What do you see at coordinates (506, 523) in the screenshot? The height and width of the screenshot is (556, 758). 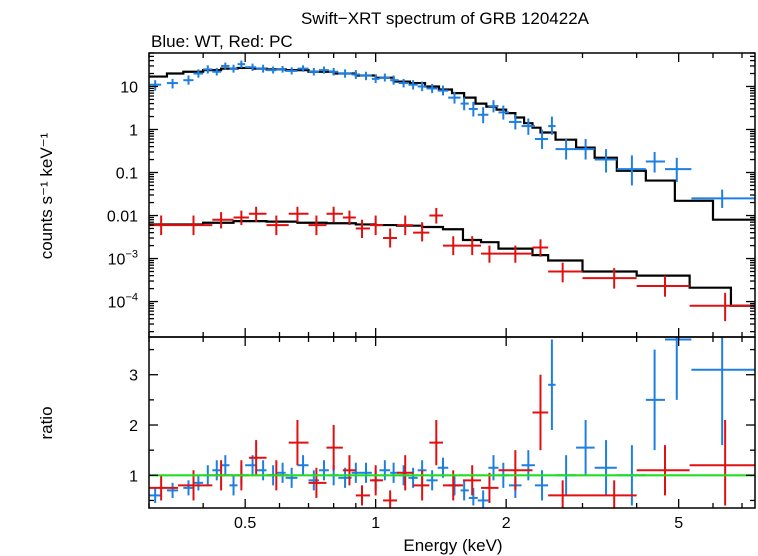 I see `x-tick-label: 2` at bounding box center [506, 523].